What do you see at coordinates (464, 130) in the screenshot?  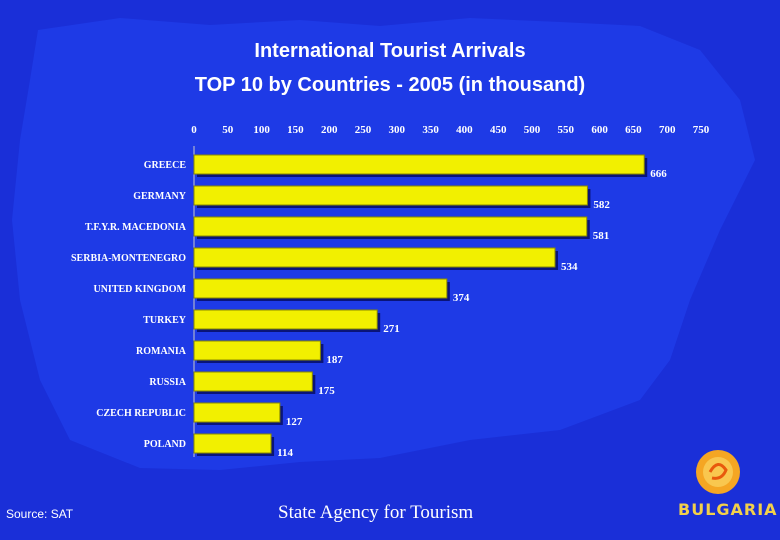 I see `x-tick-label: 400` at bounding box center [464, 130].